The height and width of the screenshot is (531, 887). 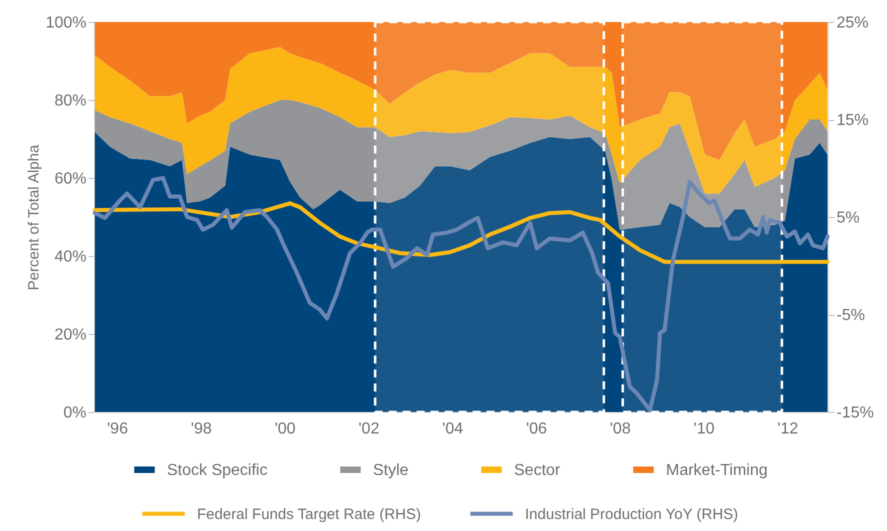 I want to click on x-tick-label: '10, so click(x=704, y=429).